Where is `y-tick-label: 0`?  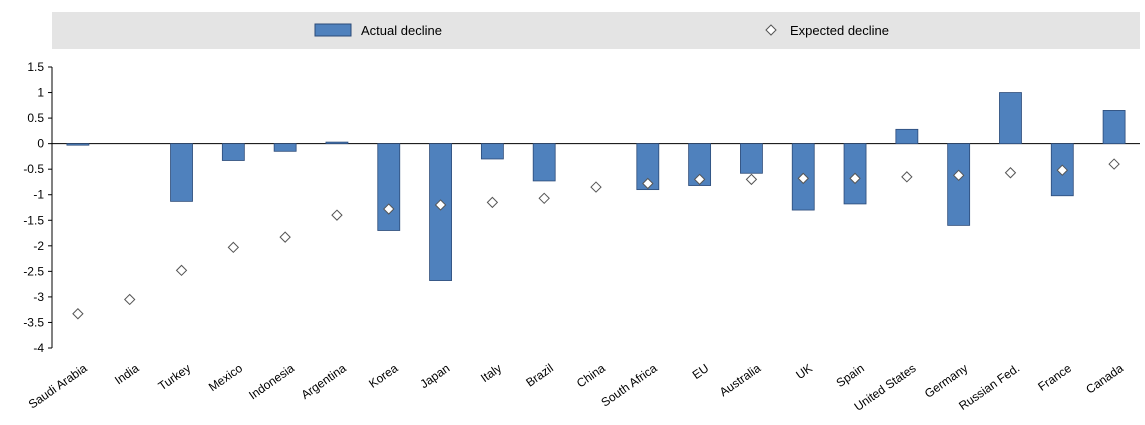
y-tick-label: 0 is located at coordinates (40, 144).